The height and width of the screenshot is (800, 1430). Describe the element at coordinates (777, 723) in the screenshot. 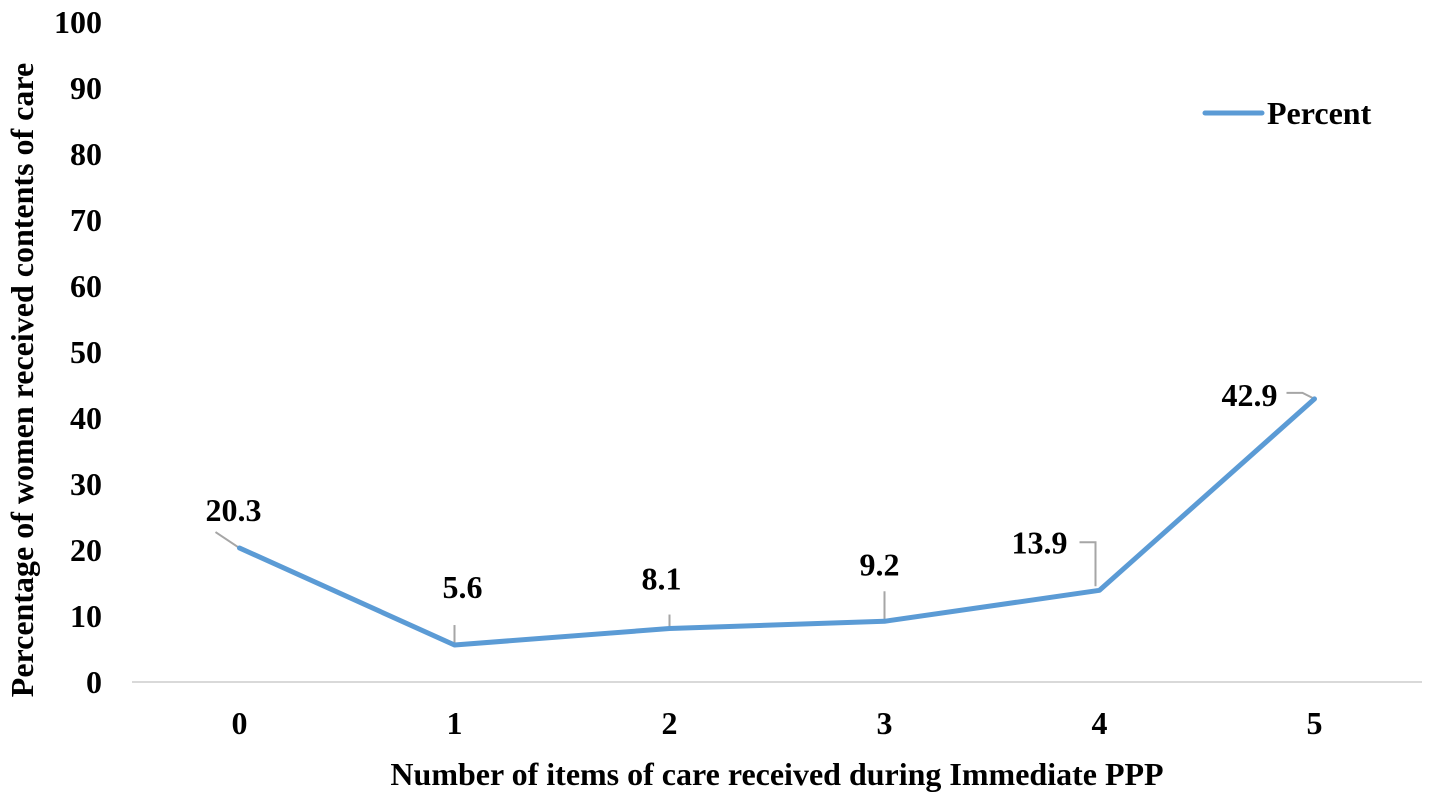

I see `x-axis-ticks: 0 1 2 3 4 5` at that location.